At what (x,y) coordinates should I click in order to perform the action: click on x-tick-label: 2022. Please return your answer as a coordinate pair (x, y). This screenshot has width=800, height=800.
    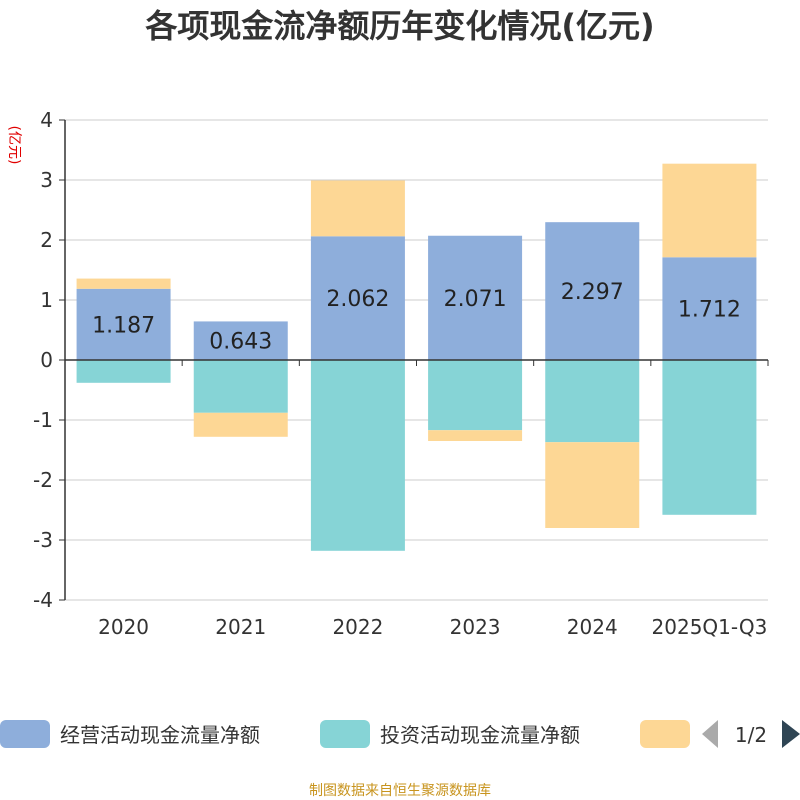
    Looking at the image, I should click on (357, 627).